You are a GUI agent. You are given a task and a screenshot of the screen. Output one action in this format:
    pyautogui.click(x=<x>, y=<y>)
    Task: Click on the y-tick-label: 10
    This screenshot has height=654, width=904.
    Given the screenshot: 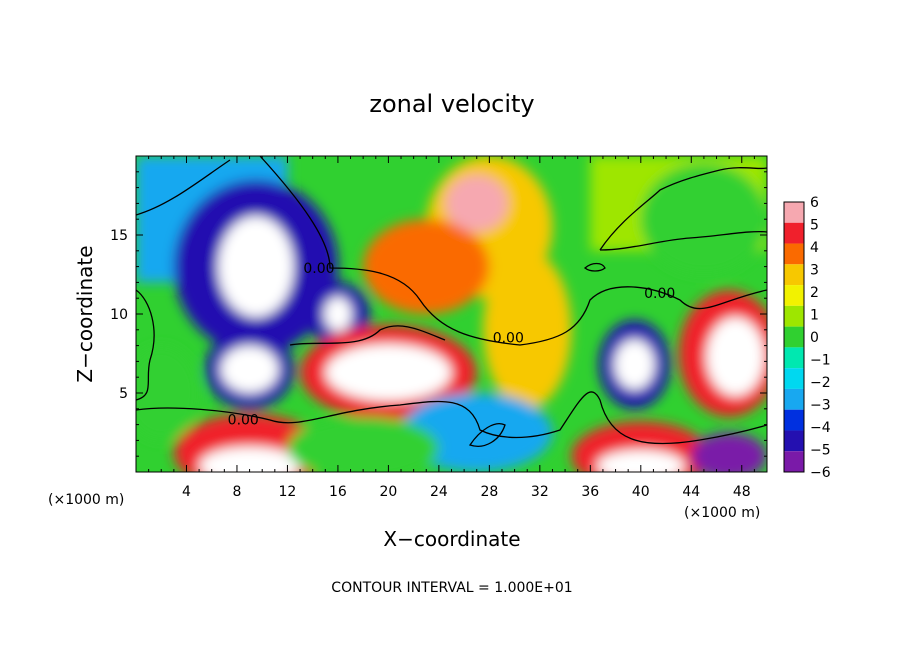 What is the action you would take?
    pyautogui.click(x=119, y=315)
    